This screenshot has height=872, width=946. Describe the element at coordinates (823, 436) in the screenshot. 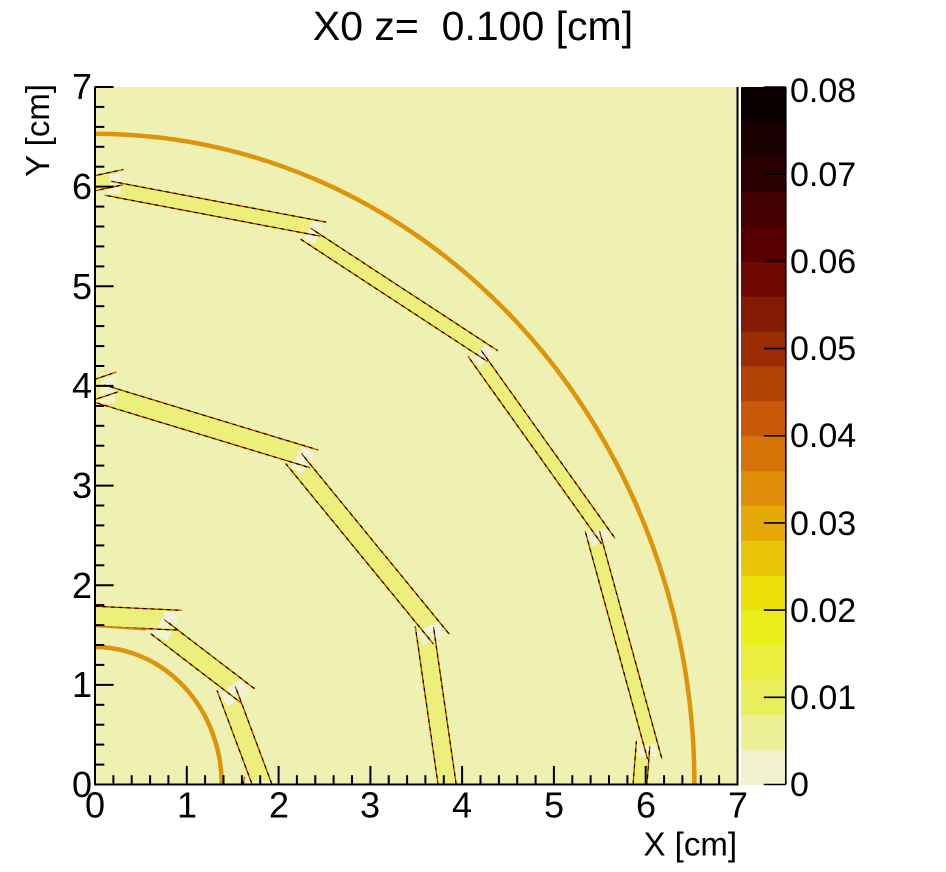

I see `svg-text: 0.04` at that location.